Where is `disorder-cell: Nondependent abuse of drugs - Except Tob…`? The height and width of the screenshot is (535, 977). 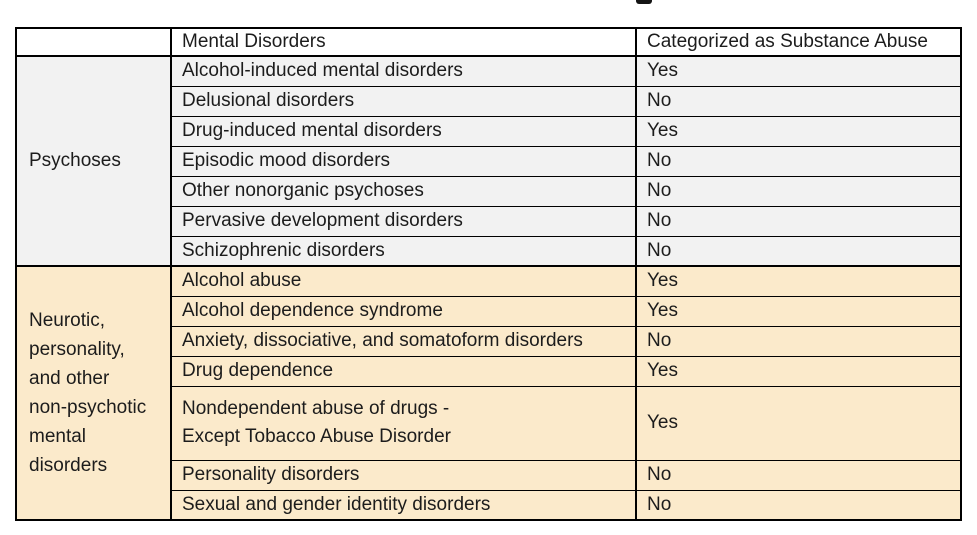 disorder-cell: Nondependent abuse of drugs - Except Tob… is located at coordinates (403, 423).